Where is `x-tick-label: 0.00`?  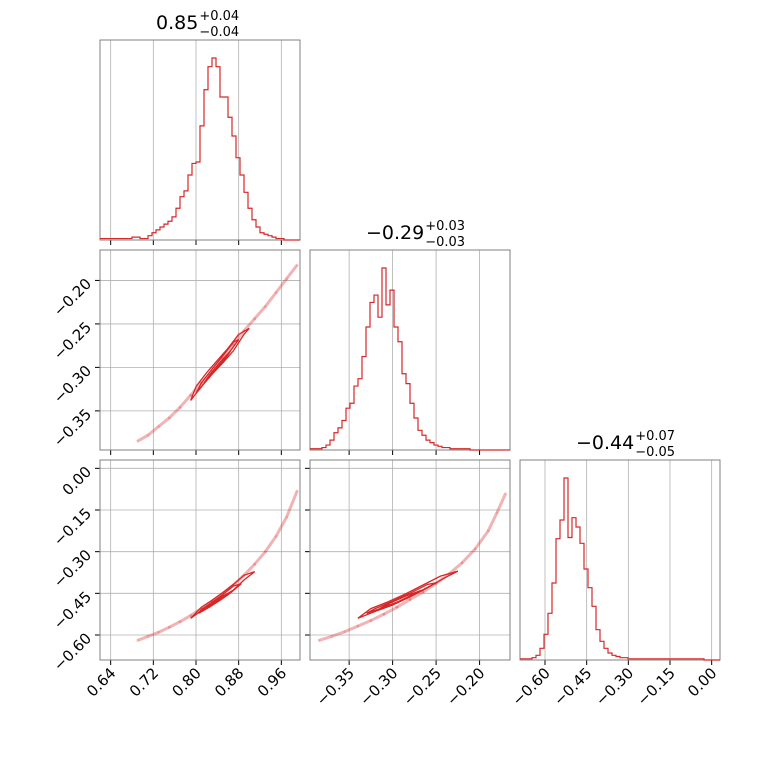
x-tick-label: 0.00 is located at coordinates (702, 682).